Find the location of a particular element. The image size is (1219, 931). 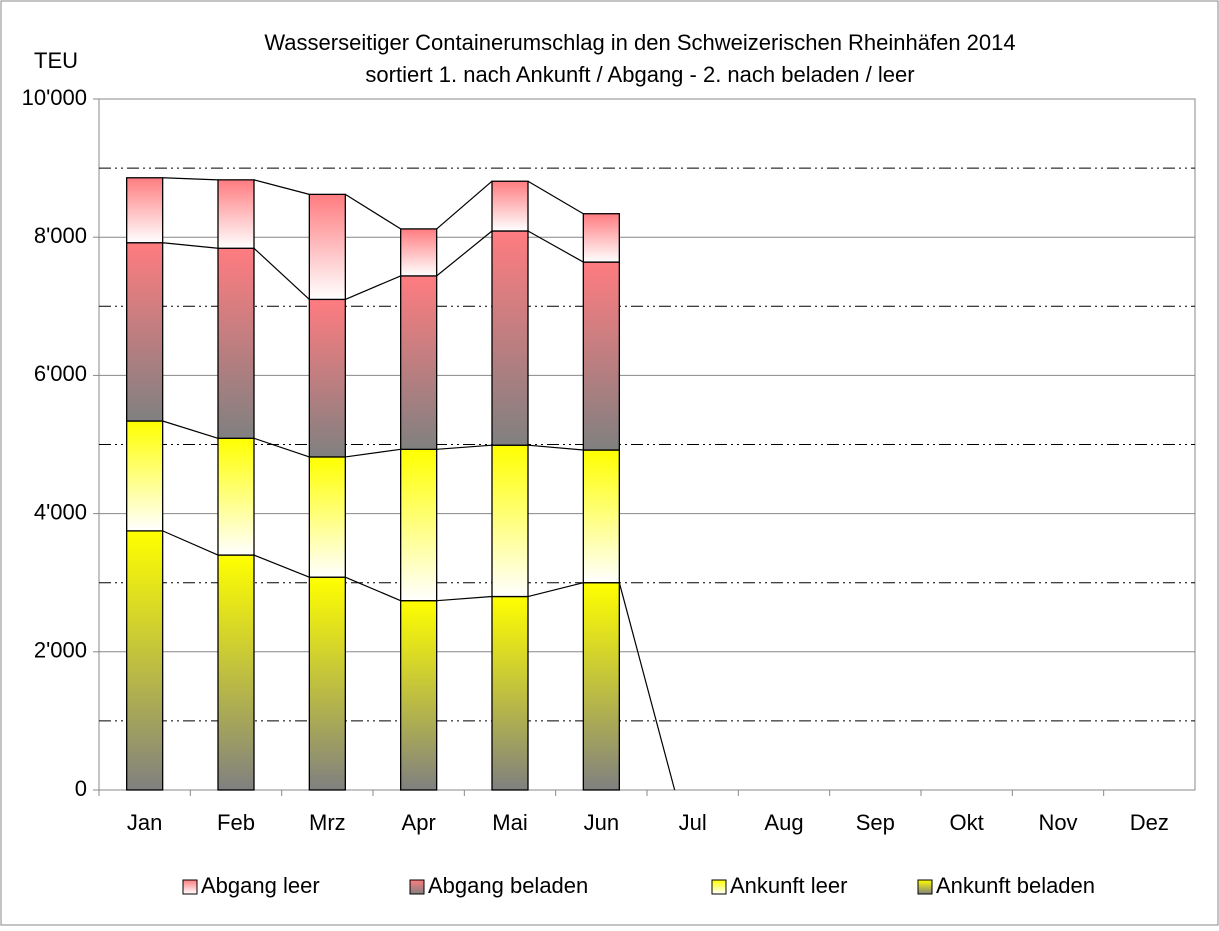

y-tick-label: 6'000 is located at coordinates (60, 373).